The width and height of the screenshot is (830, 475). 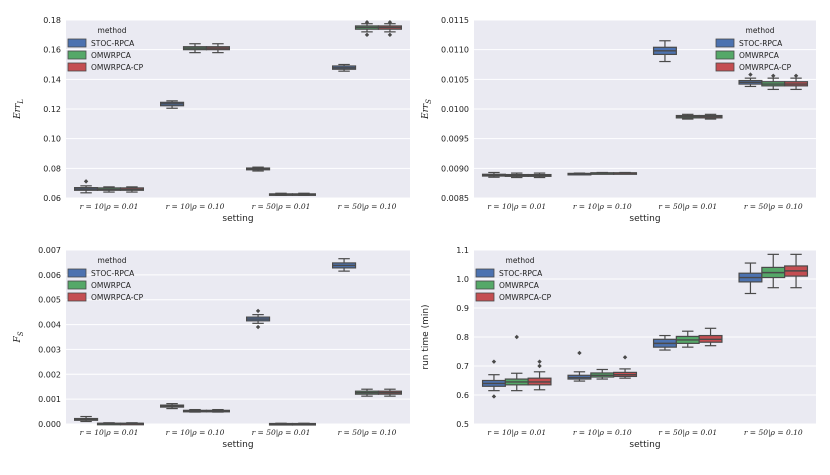 What do you see at coordinates (49, 424) in the screenshot?
I see `y-tick-label: 0.000` at bounding box center [49, 424].